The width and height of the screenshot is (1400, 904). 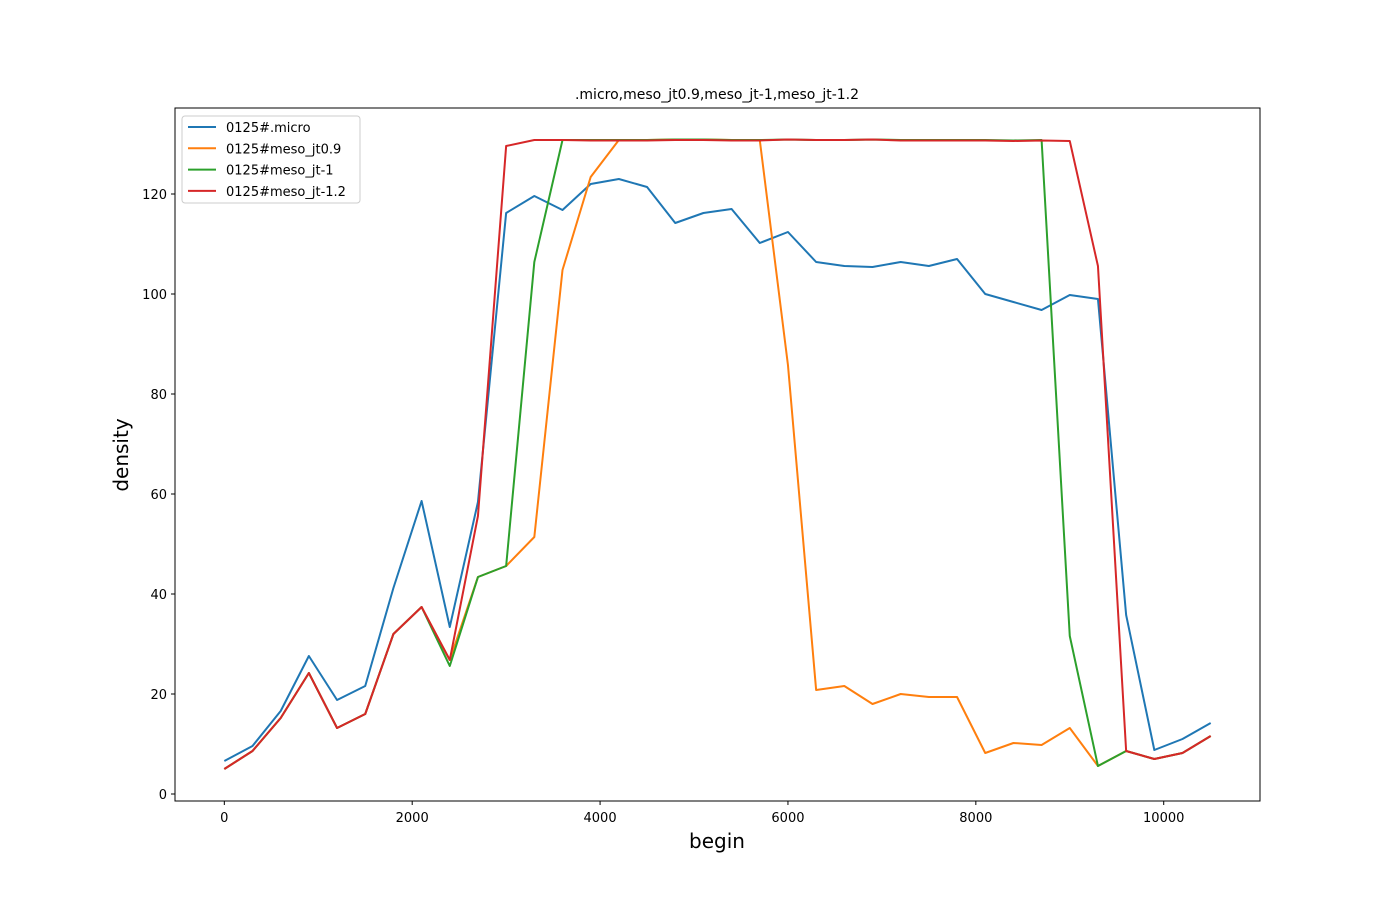 What do you see at coordinates (787, 818) in the screenshot?
I see `x-tick-label: 6000` at bounding box center [787, 818].